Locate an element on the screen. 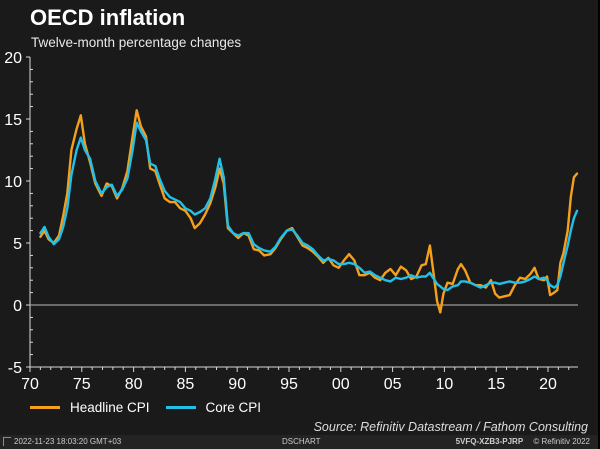  footer-timestamp: 2022-11-23 18:03:20 GMT+03 is located at coordinates (68, 441).